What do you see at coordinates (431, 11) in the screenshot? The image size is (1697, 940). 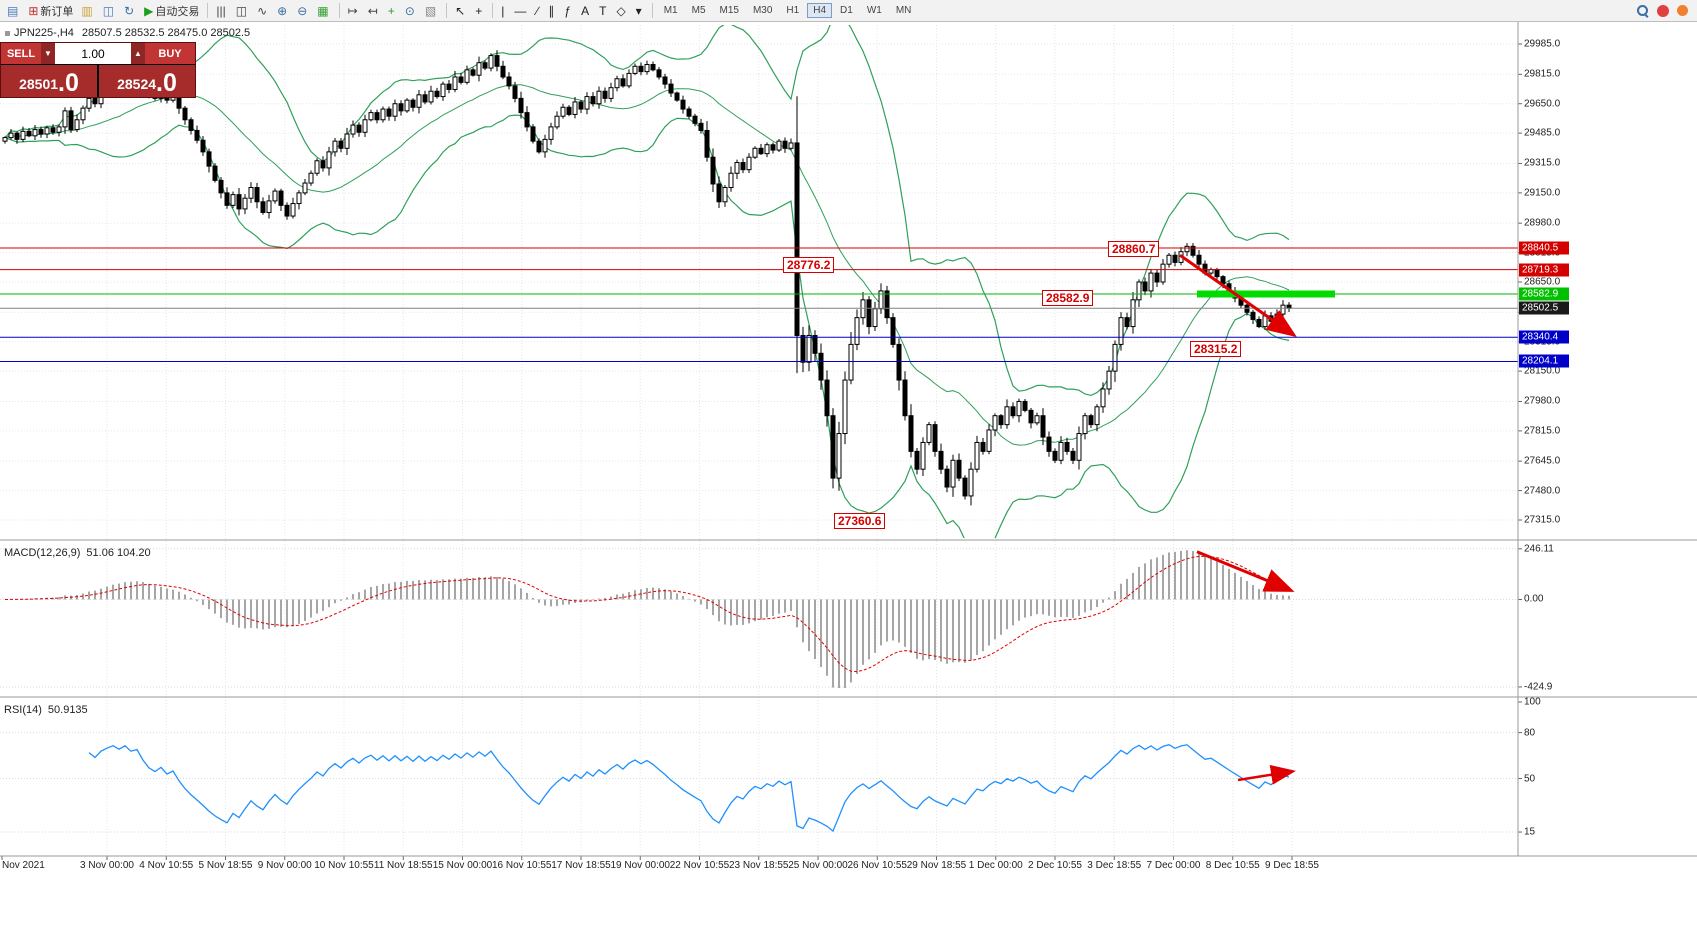 I see `templates-icon: ▧` at bounding box center [431, 11].